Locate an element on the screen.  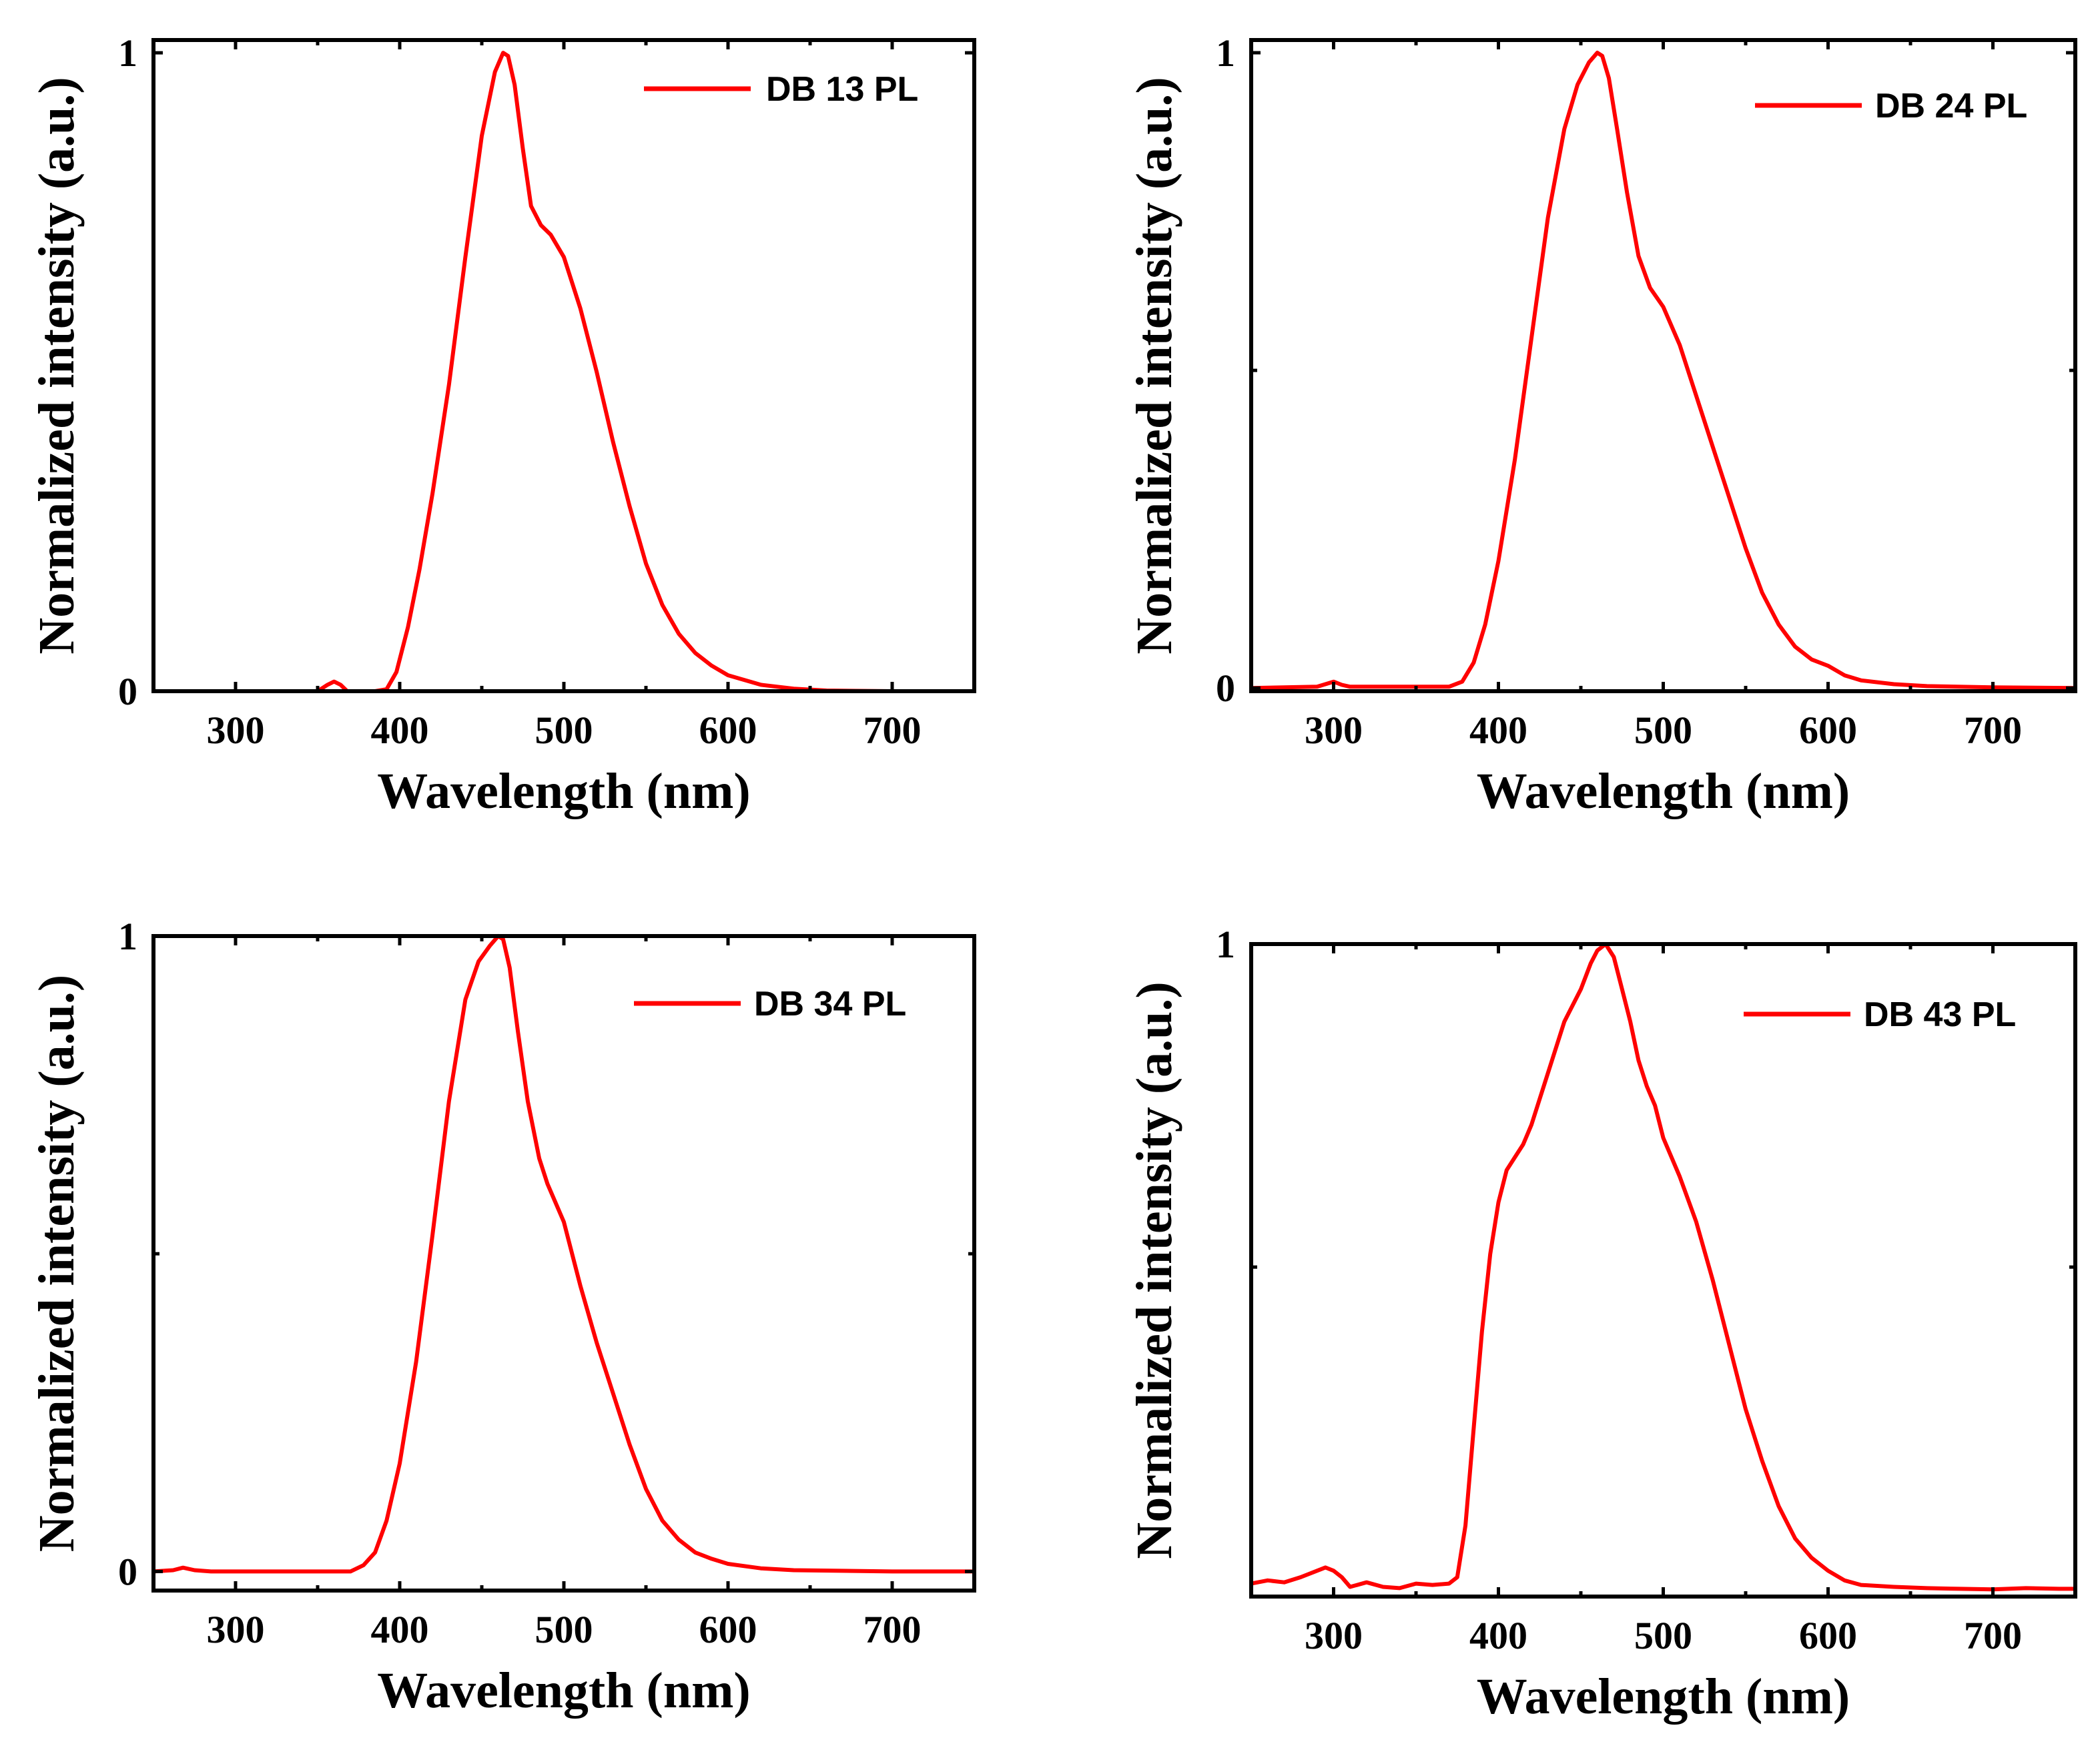
legend-label: DB 43 PL is located at coordinates (1940, 1014).